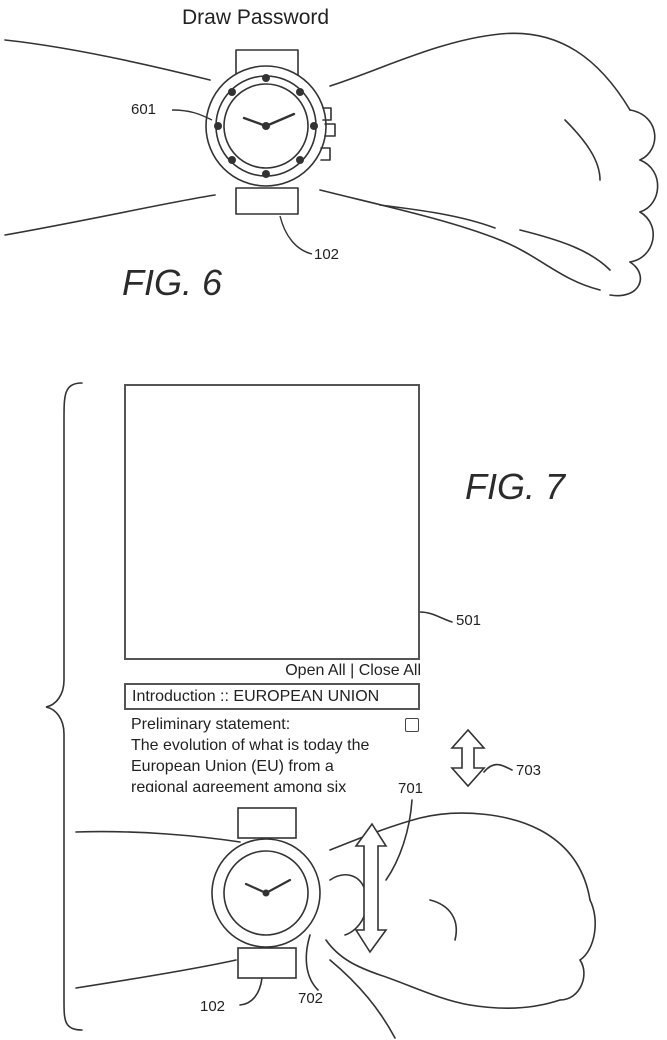 This screenshot has height=1040, width=667. I want to click on fig6-crown-button-bottom, so click(325, 154).